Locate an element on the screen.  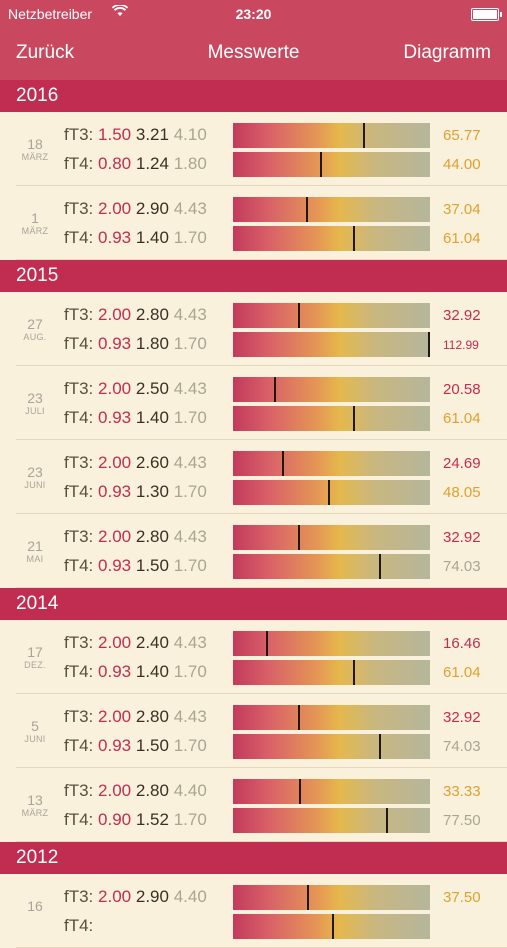
date-day: 23 is located at coordinates (35, 472).